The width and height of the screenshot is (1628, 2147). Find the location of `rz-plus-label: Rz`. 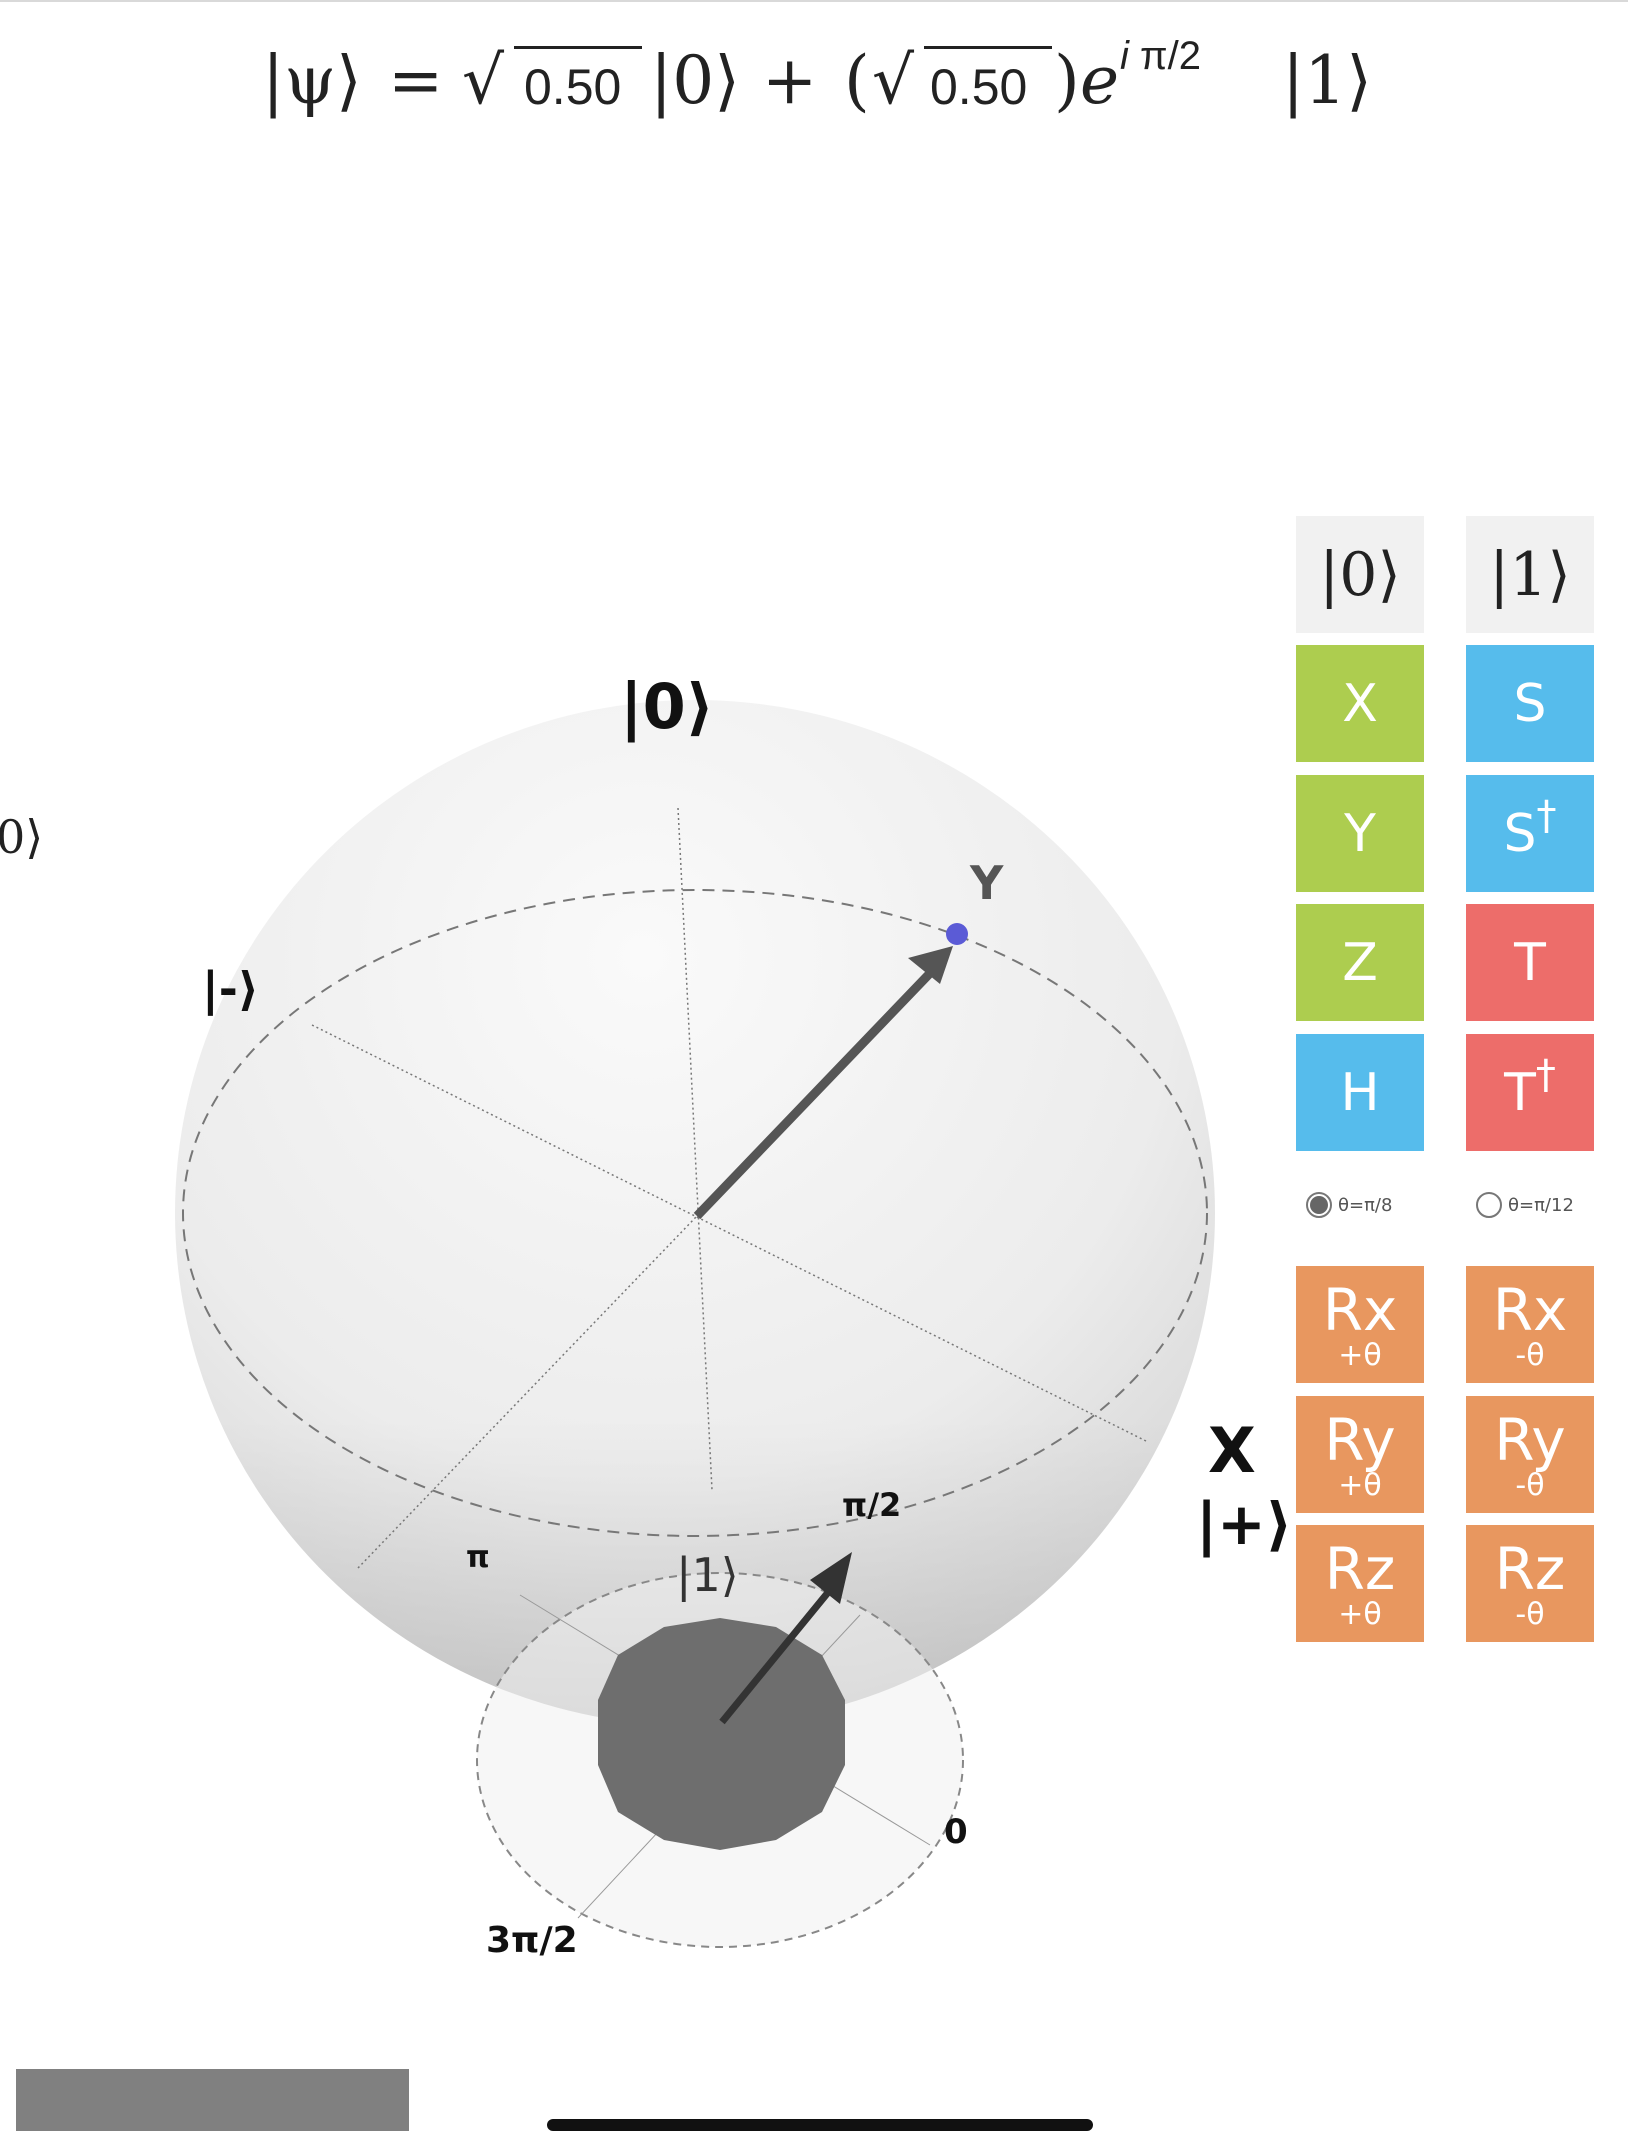

rz-plus-label: Rz is located at coordinates (1360, 1568).